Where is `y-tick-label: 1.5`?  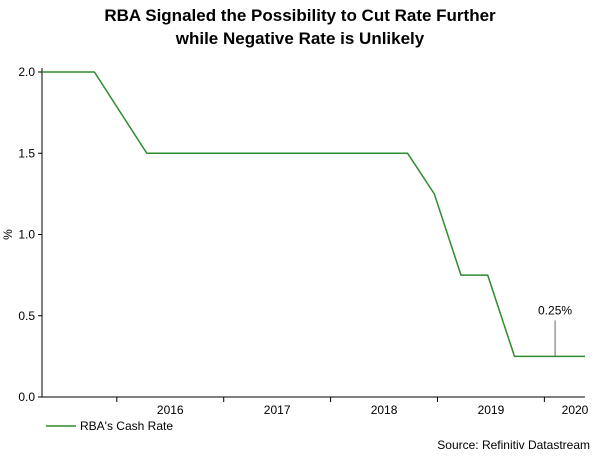
y-tick-label: 1.5 is located at coordinates (26, 153).